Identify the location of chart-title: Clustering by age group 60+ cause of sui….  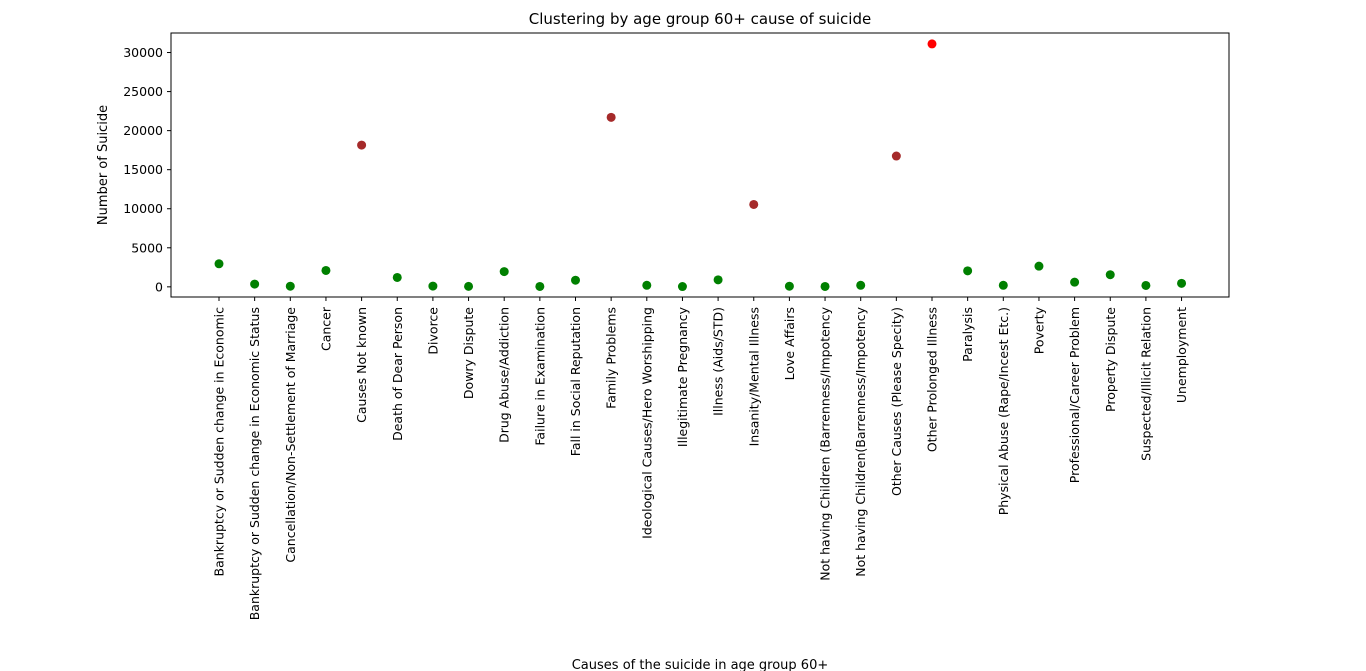
(700, 19).